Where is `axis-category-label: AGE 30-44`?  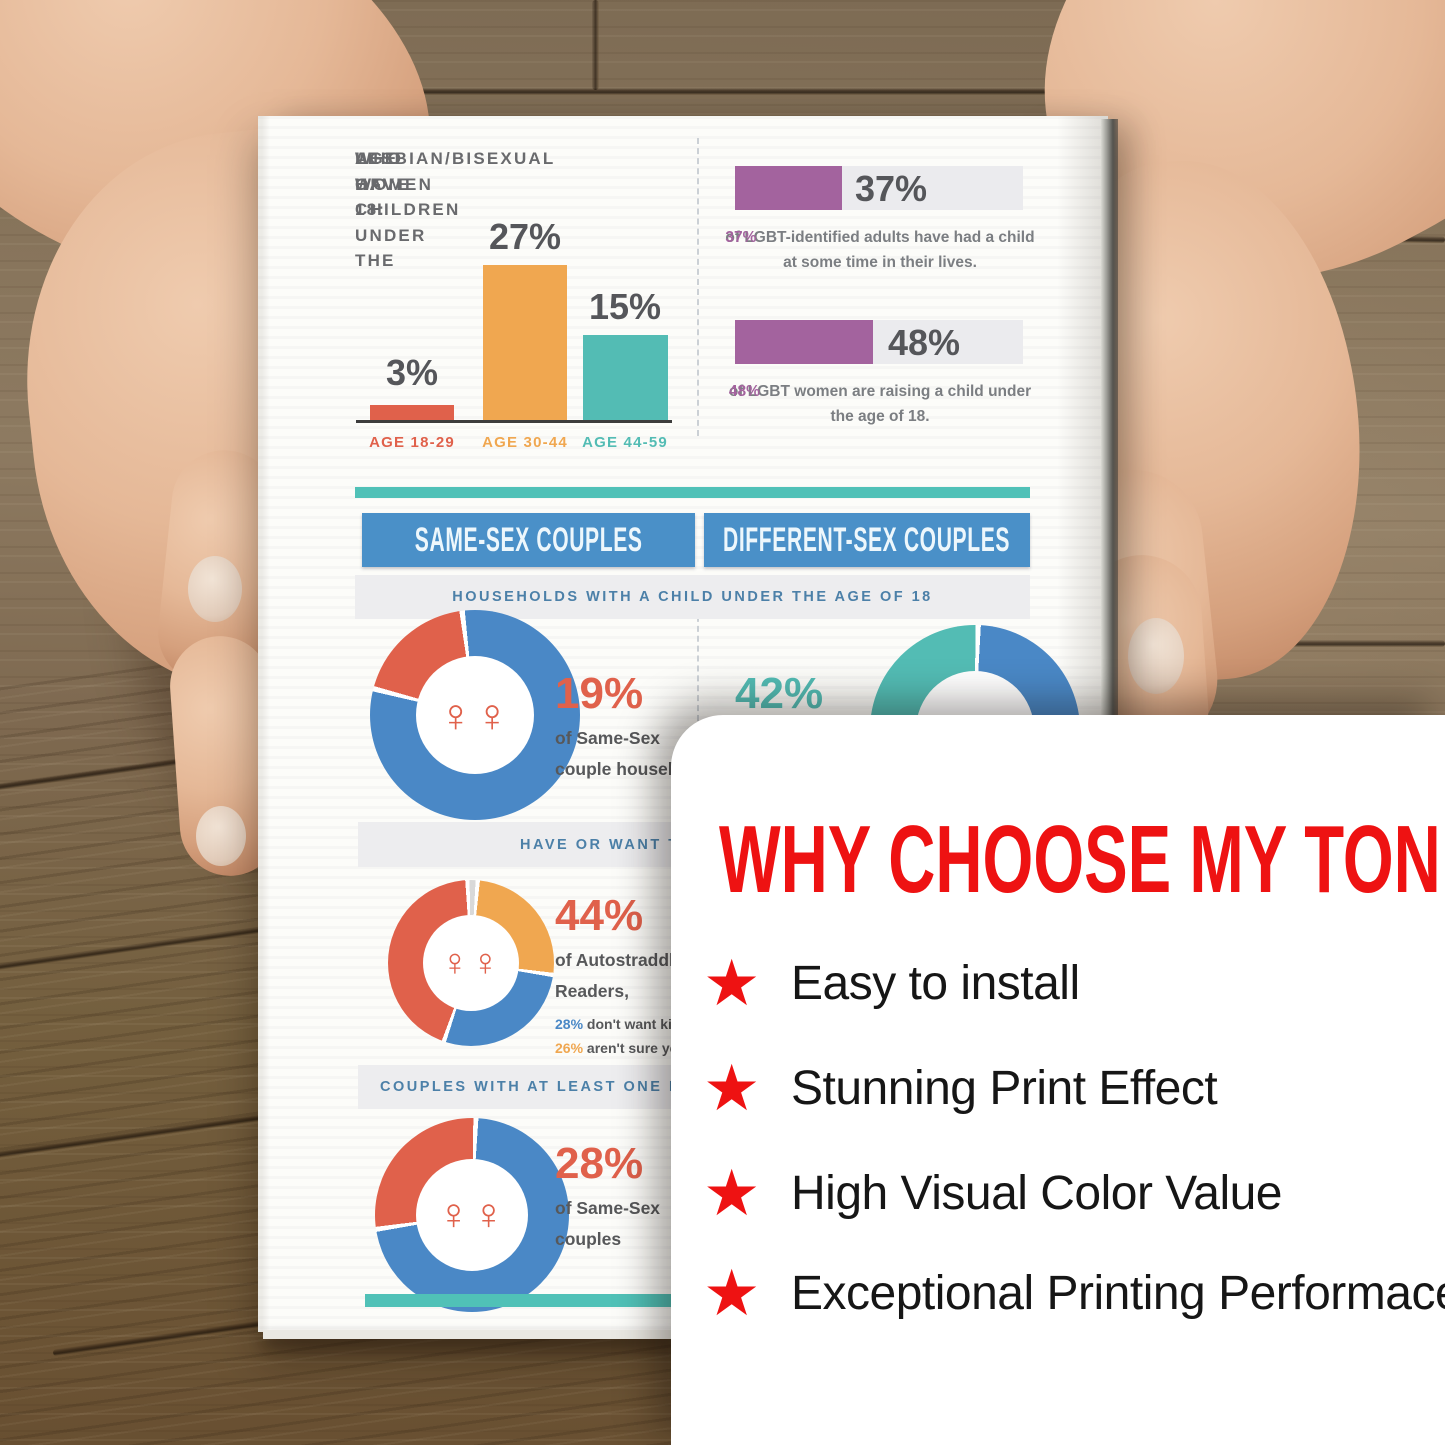
axis-category-label: AGE 30-44 is located at coordinates (525, 442).